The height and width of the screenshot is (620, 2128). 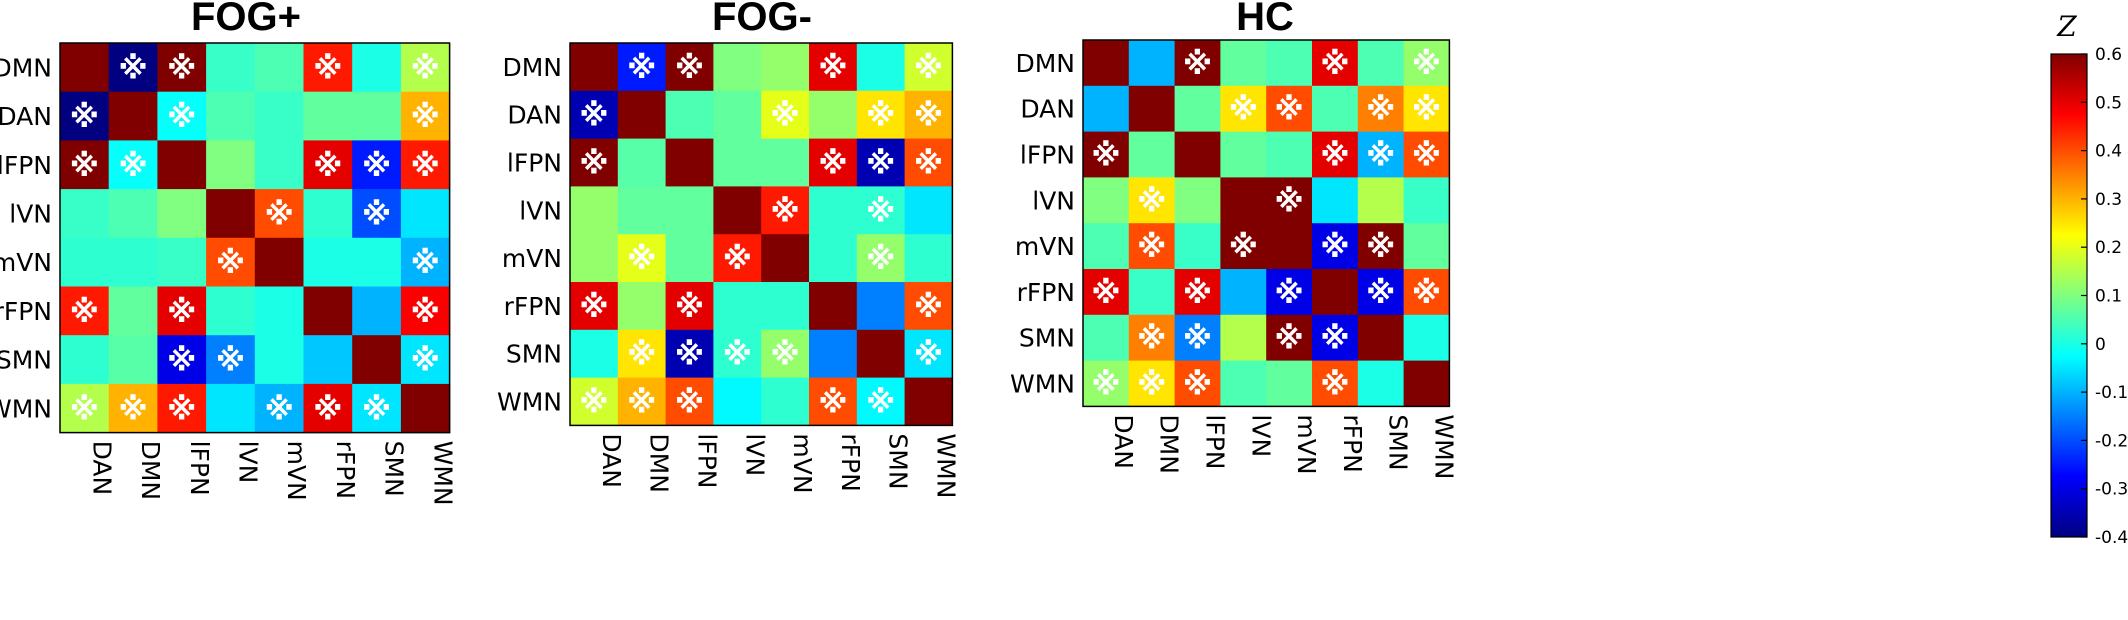 I want to click on colorbar-tick-label: 0, so click(x=2100, y=345).